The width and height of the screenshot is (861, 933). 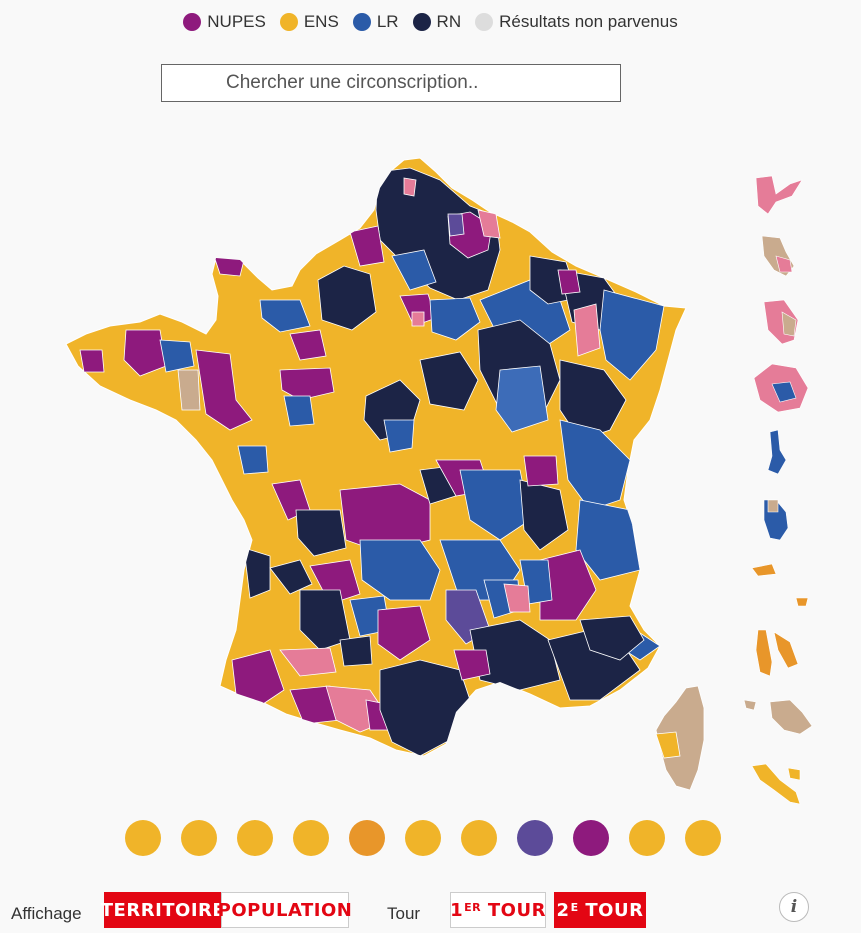 What do you see at coordinates (776, 784) in the screenshot?
I see `francais-etranger` at bounding box center [776, 784].